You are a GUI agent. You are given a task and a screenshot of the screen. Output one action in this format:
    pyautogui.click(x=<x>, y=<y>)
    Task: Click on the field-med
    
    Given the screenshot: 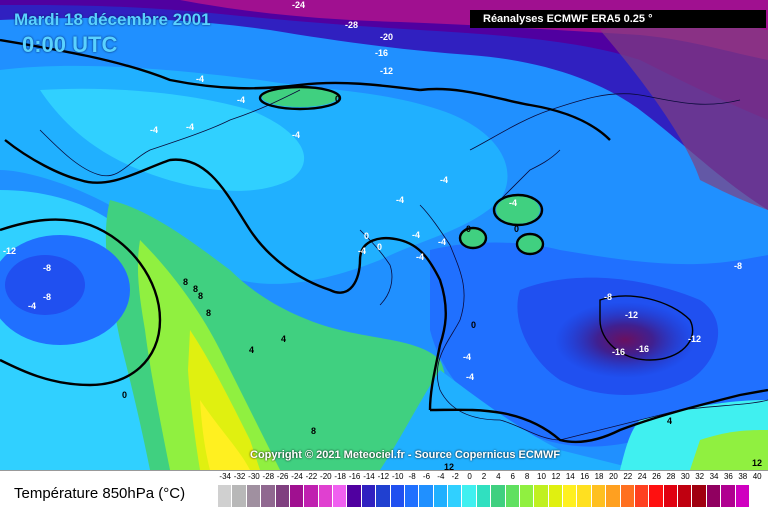 What is the action you would take?
    pyautogui.click(x=510, y=420)
    